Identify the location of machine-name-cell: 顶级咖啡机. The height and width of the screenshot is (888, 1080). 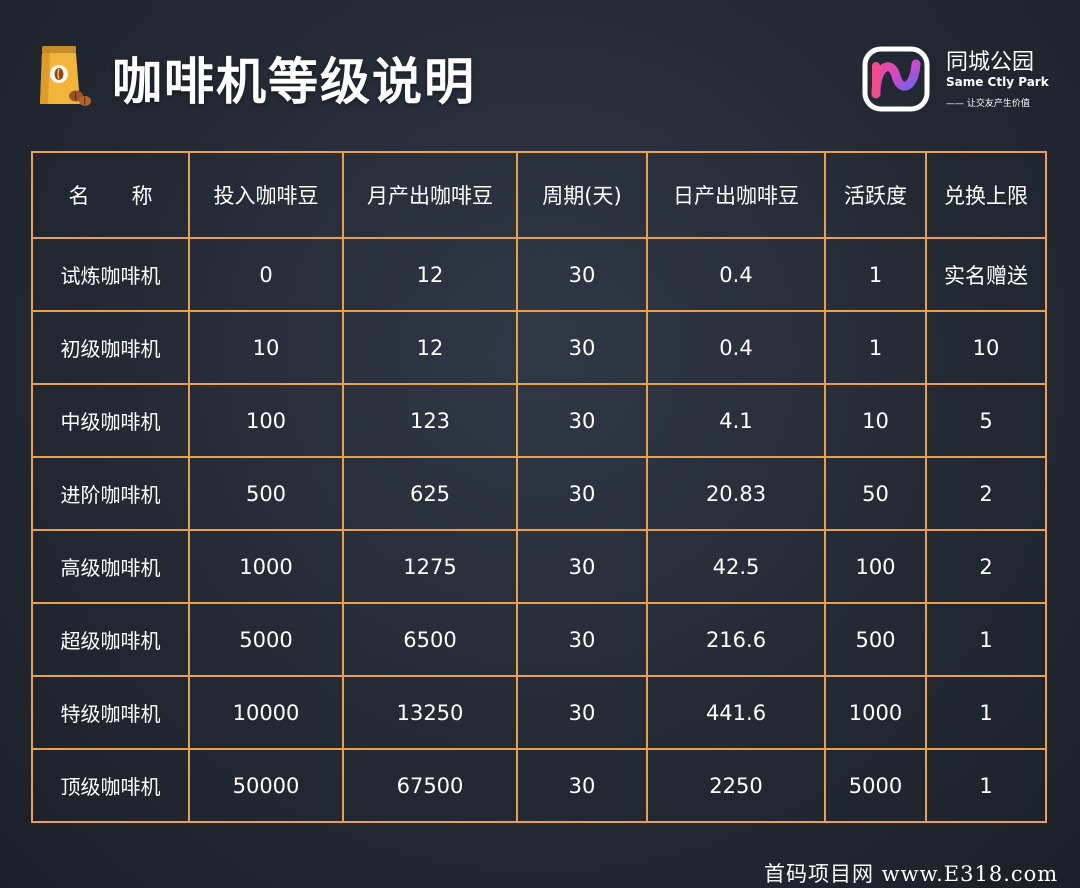
(110, 785).